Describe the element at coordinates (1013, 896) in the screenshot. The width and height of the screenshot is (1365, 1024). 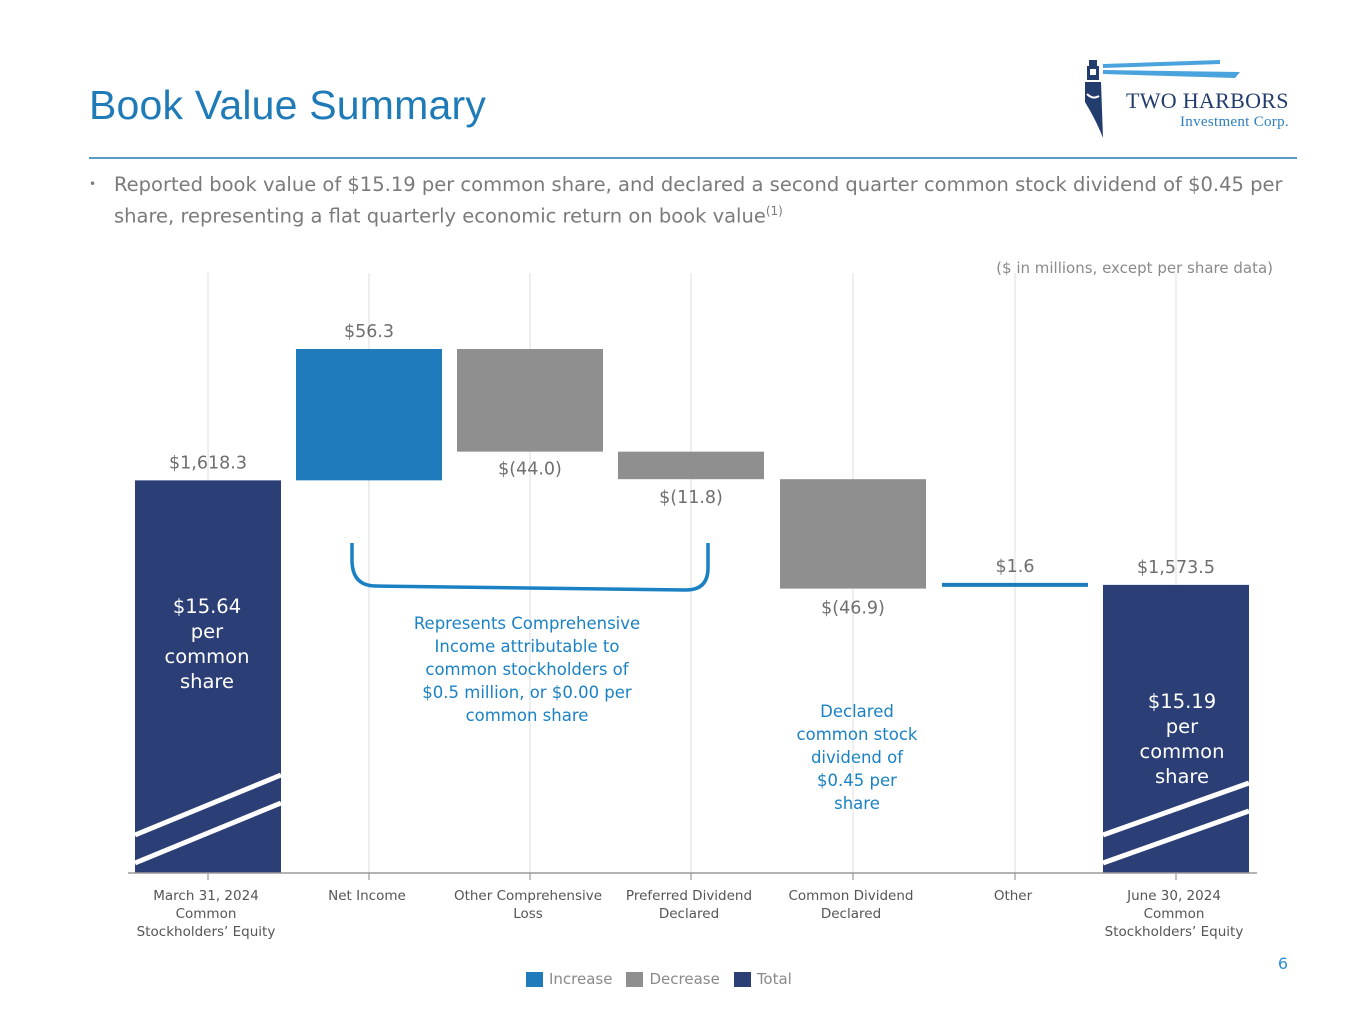
I see `category-label: Other` at that location.